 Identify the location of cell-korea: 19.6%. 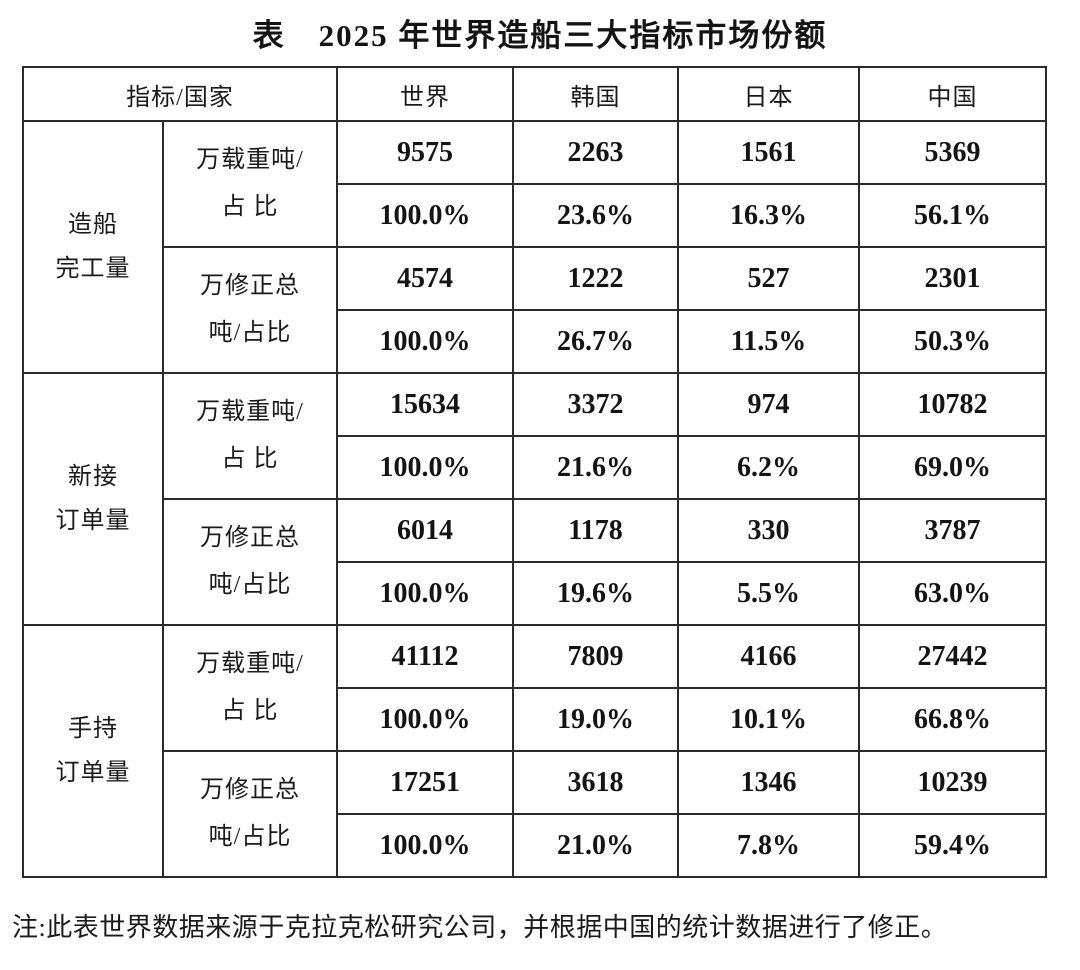
(596, 593).